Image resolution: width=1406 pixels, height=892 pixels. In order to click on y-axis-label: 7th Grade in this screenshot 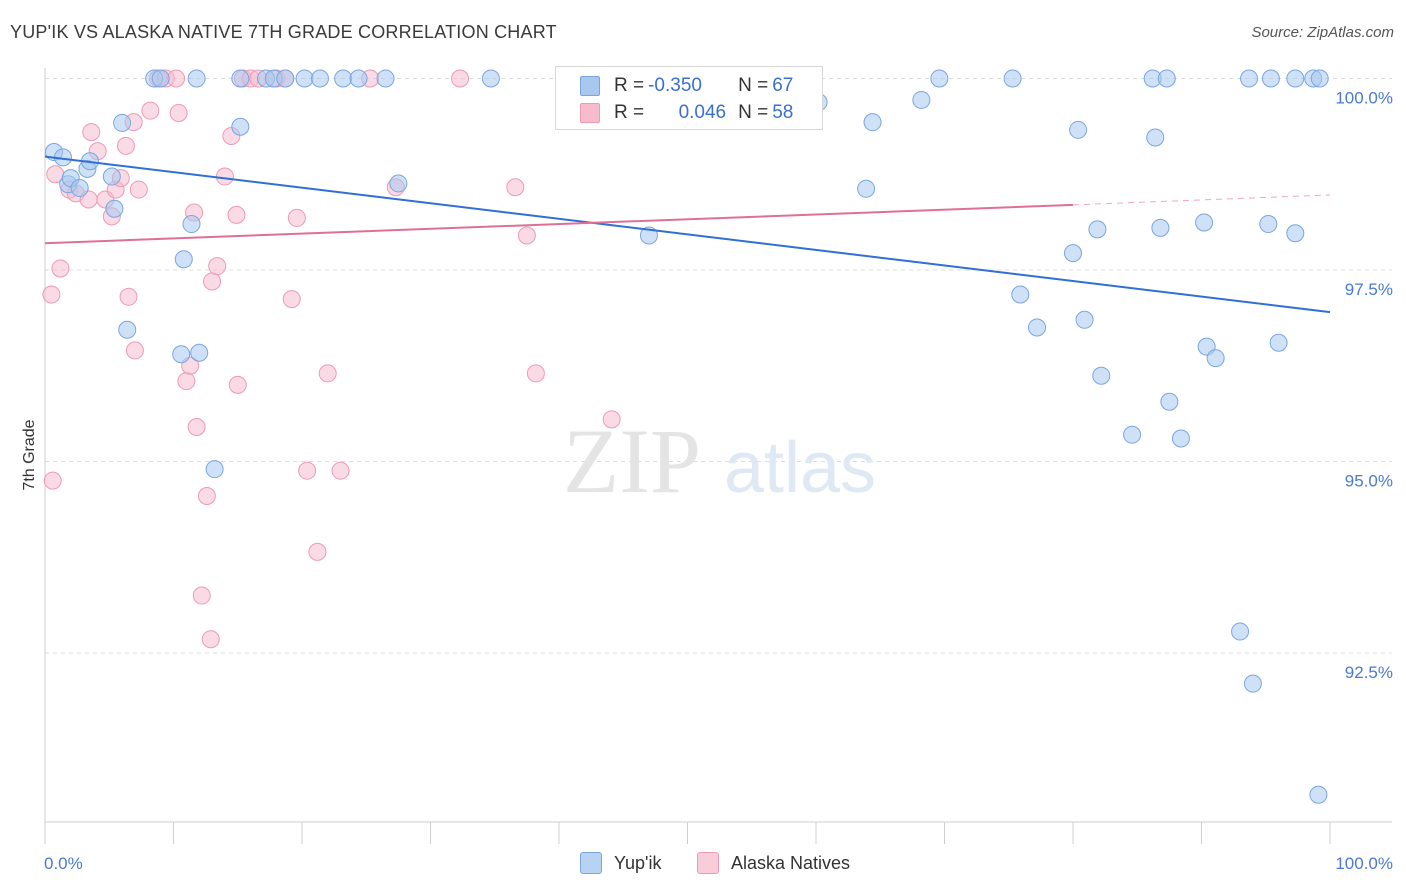, I will do `click(29, 454)`.